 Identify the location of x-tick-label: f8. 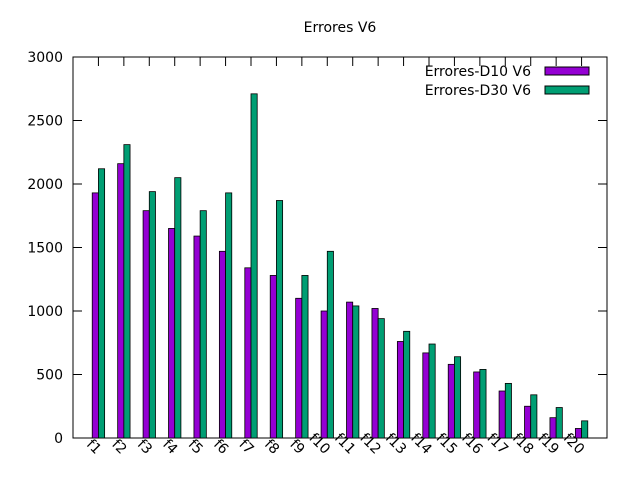
(271, 447).